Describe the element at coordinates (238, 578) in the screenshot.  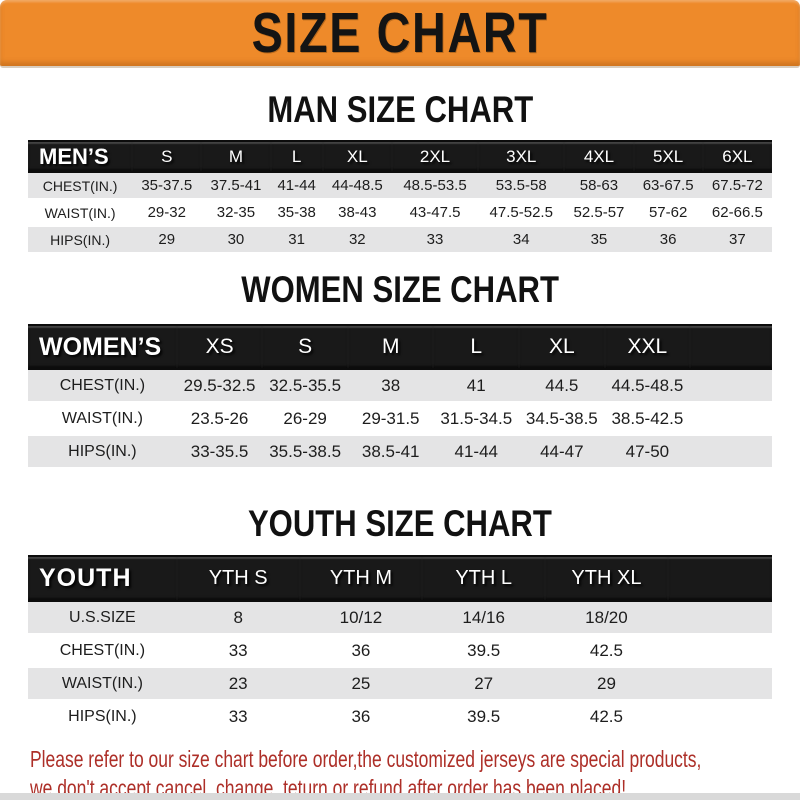
I see `size-column-header: YTH S` at that location.